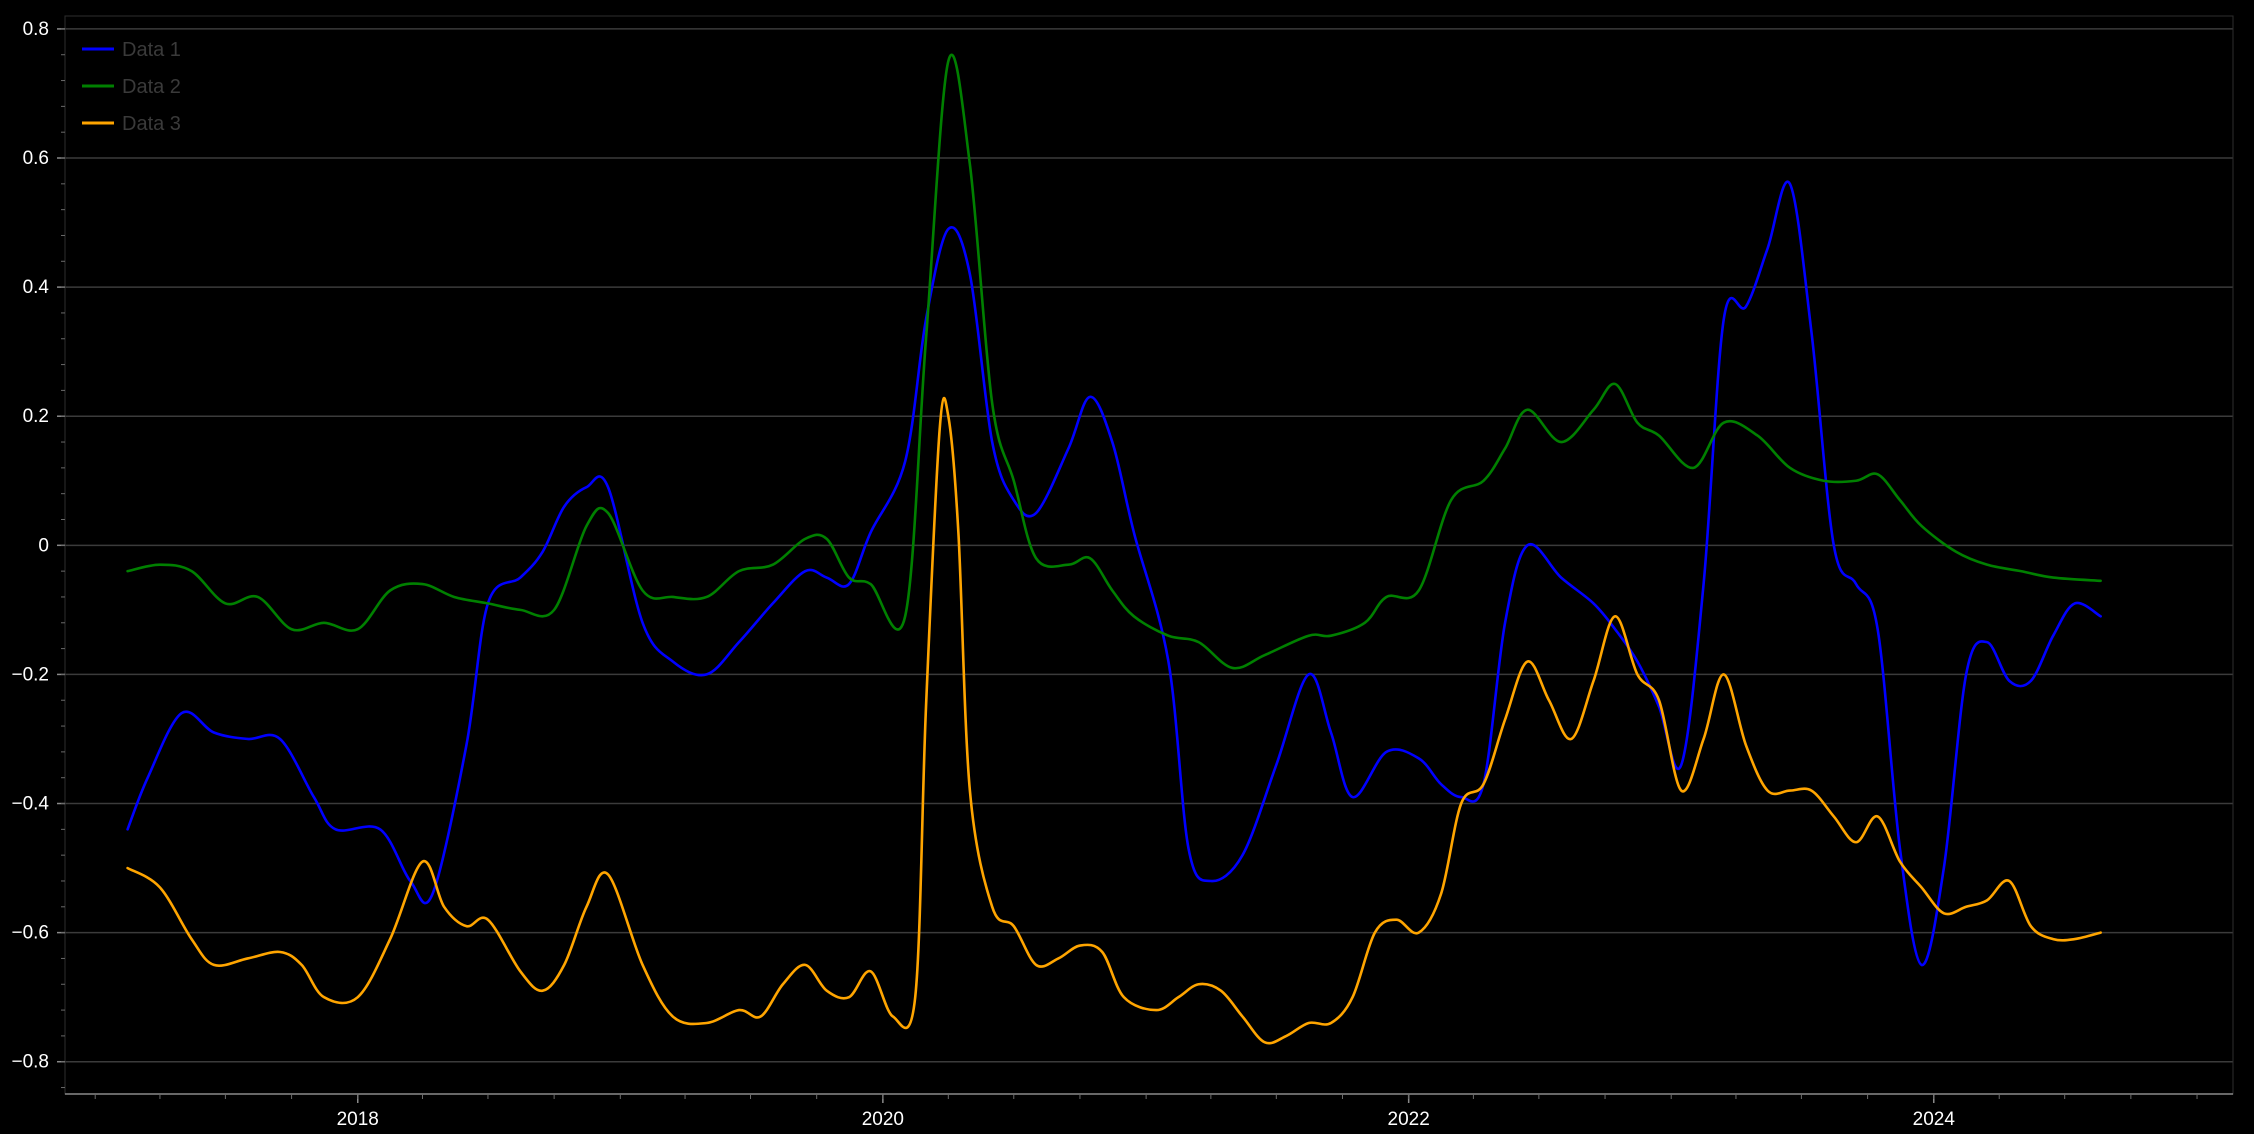  Describe the element at coordinates (30, 933) in the screenshot. I see `y-tick-label: −0.6` at that location.